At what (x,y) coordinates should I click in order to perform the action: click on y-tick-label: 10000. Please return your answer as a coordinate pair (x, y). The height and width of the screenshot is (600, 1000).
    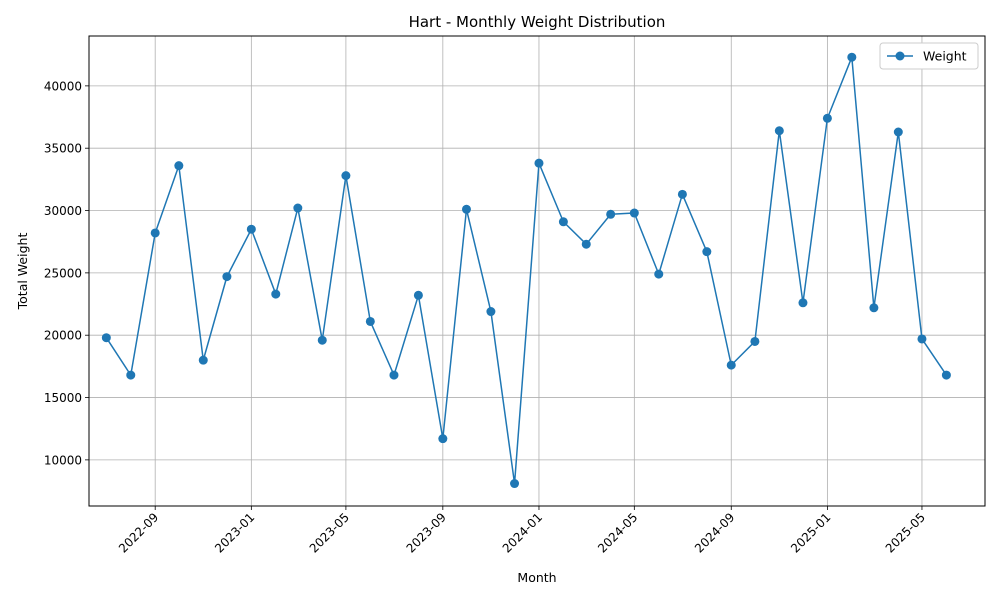
    Looking at the image, I should click on (63, 460).